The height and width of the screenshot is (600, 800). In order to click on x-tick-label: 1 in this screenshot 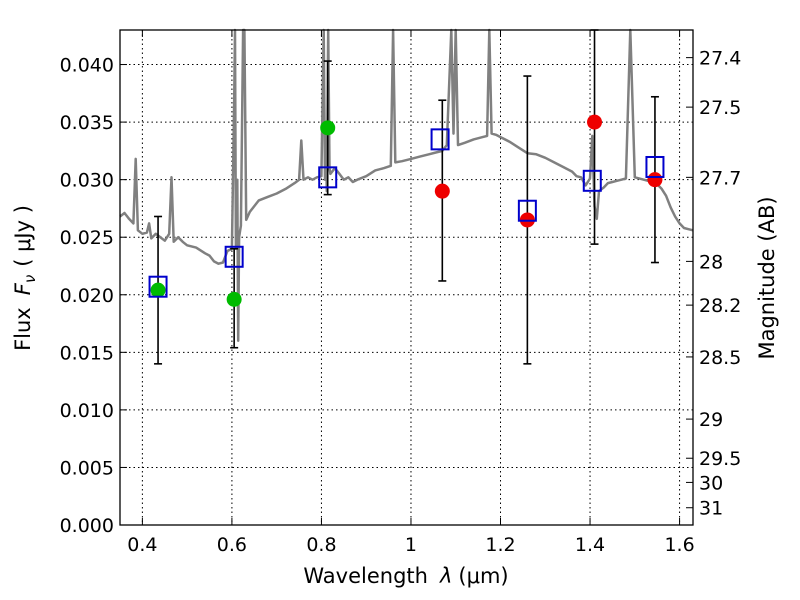, I will do `click(411, 545)`.